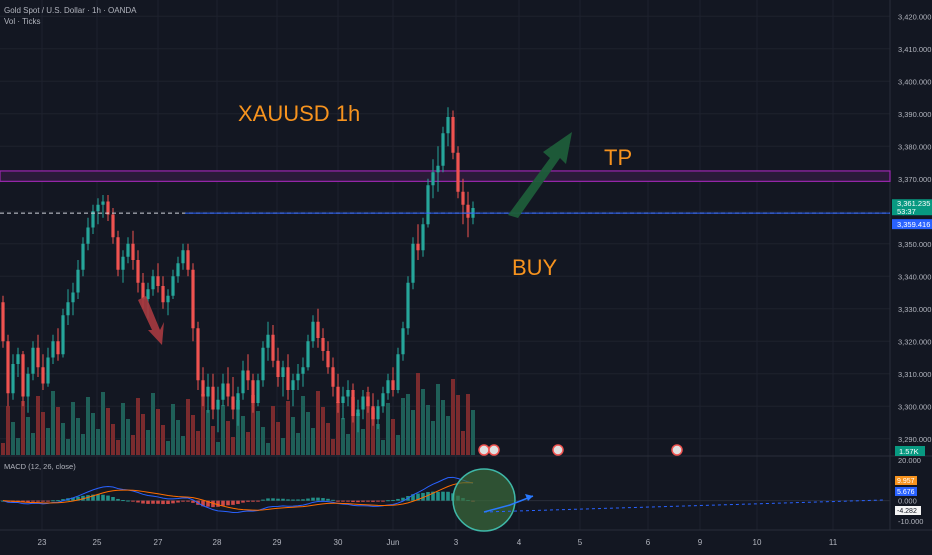 Image resolution: width=932 pixels, height=555 pixels. I want to click on volume-indicator-label: Vol · Ticks, so click(22, 21).